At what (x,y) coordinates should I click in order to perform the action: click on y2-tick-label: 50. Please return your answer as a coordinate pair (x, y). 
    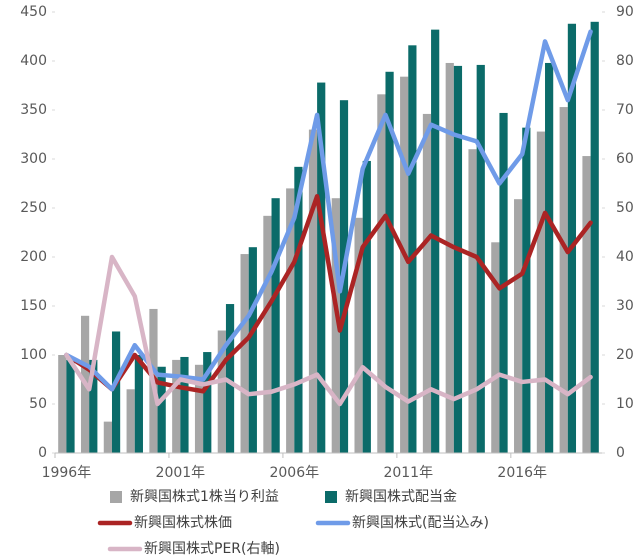
    Looking at the image, I should click on (625, 208).